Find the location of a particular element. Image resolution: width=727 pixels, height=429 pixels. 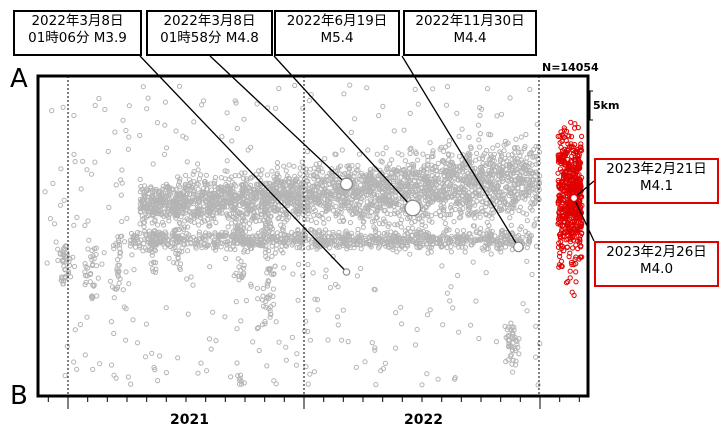

x-tick-label-2022: 2022 is located at coordinates (423, 420).